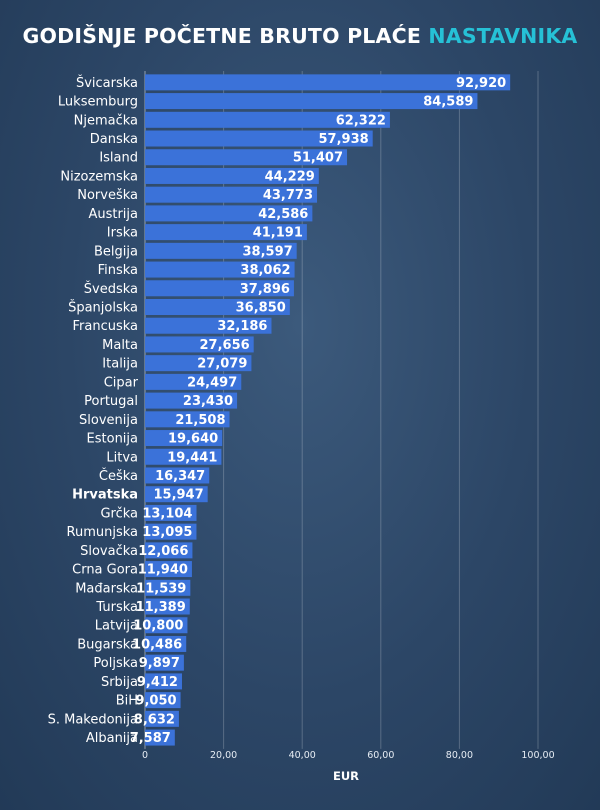 Image resolution: width=600 pixels, height=810 pixels. What do you see at coordinates (161, 607) in the screenshot?
I see `value-label: 11,389` at bounding box center [161, 607].